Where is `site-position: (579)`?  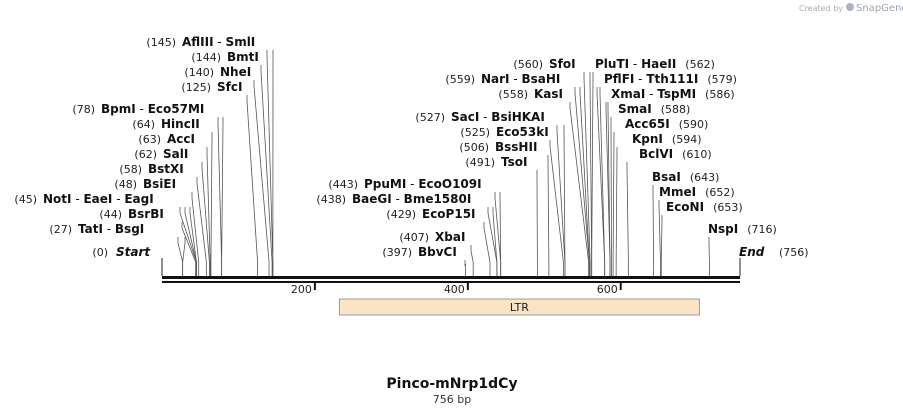
site-position: (579) is located at coordinates (722, 79).